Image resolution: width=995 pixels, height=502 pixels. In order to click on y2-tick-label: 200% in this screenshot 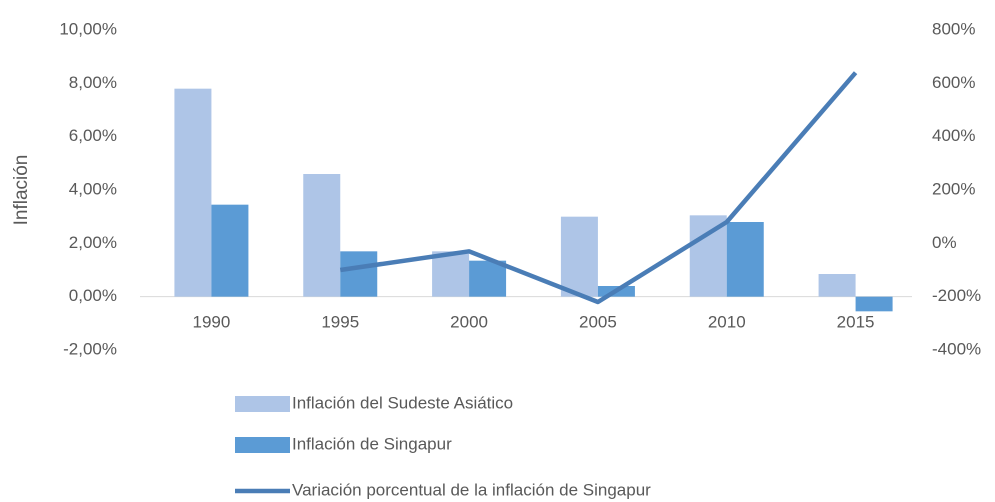, I will do `click(953, 188)`.